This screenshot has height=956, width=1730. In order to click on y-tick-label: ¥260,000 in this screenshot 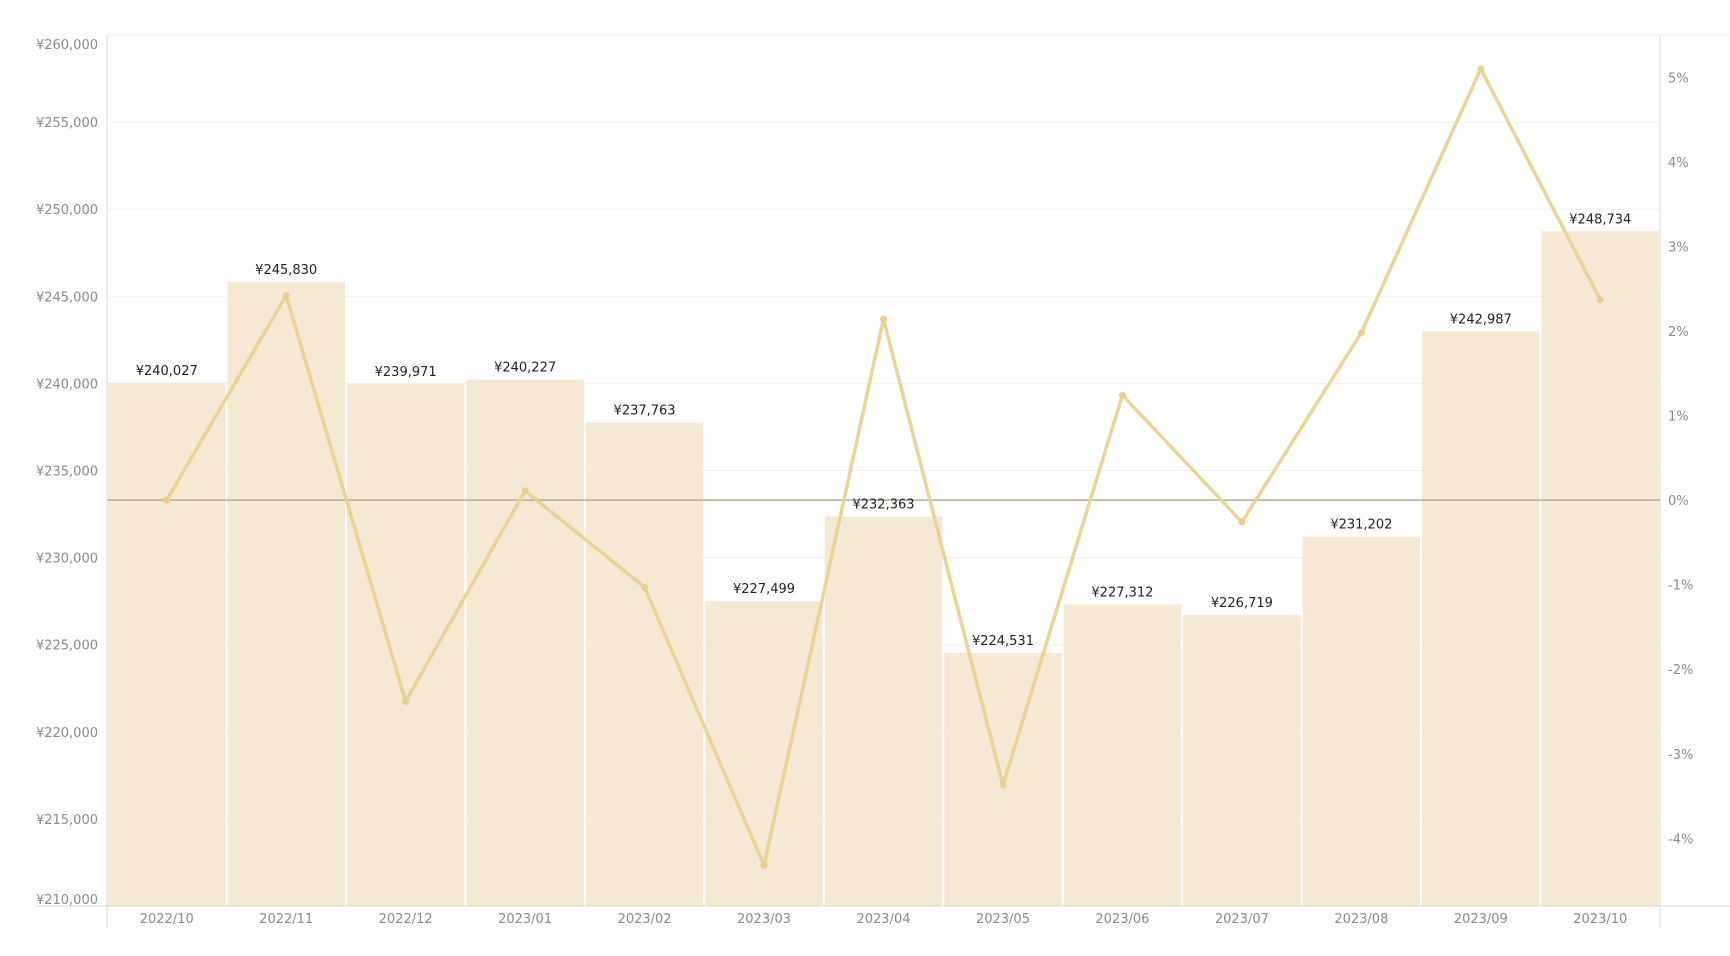, I will do `click(67, 45)`.